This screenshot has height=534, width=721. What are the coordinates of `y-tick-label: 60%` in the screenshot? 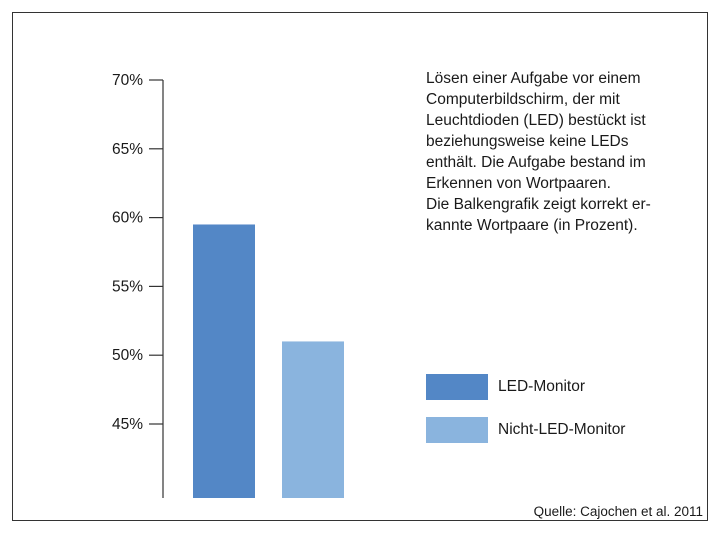 It's located at (127, 218).